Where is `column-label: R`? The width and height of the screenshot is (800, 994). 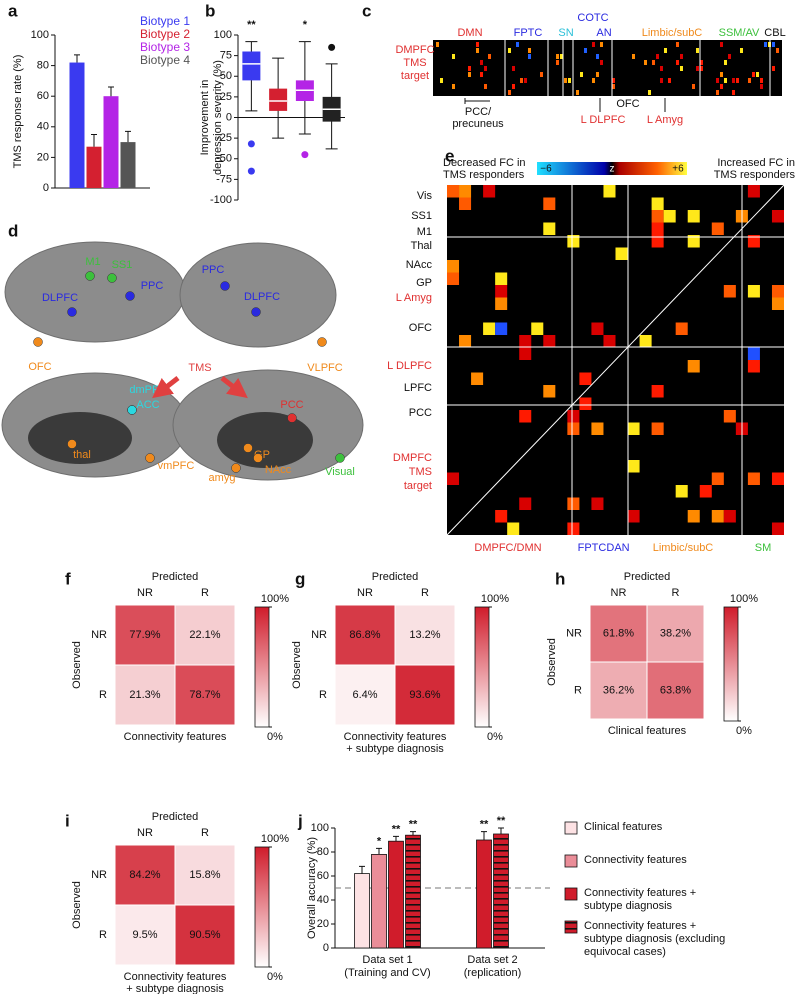
column-label: R is located at coordinates (205, 833).